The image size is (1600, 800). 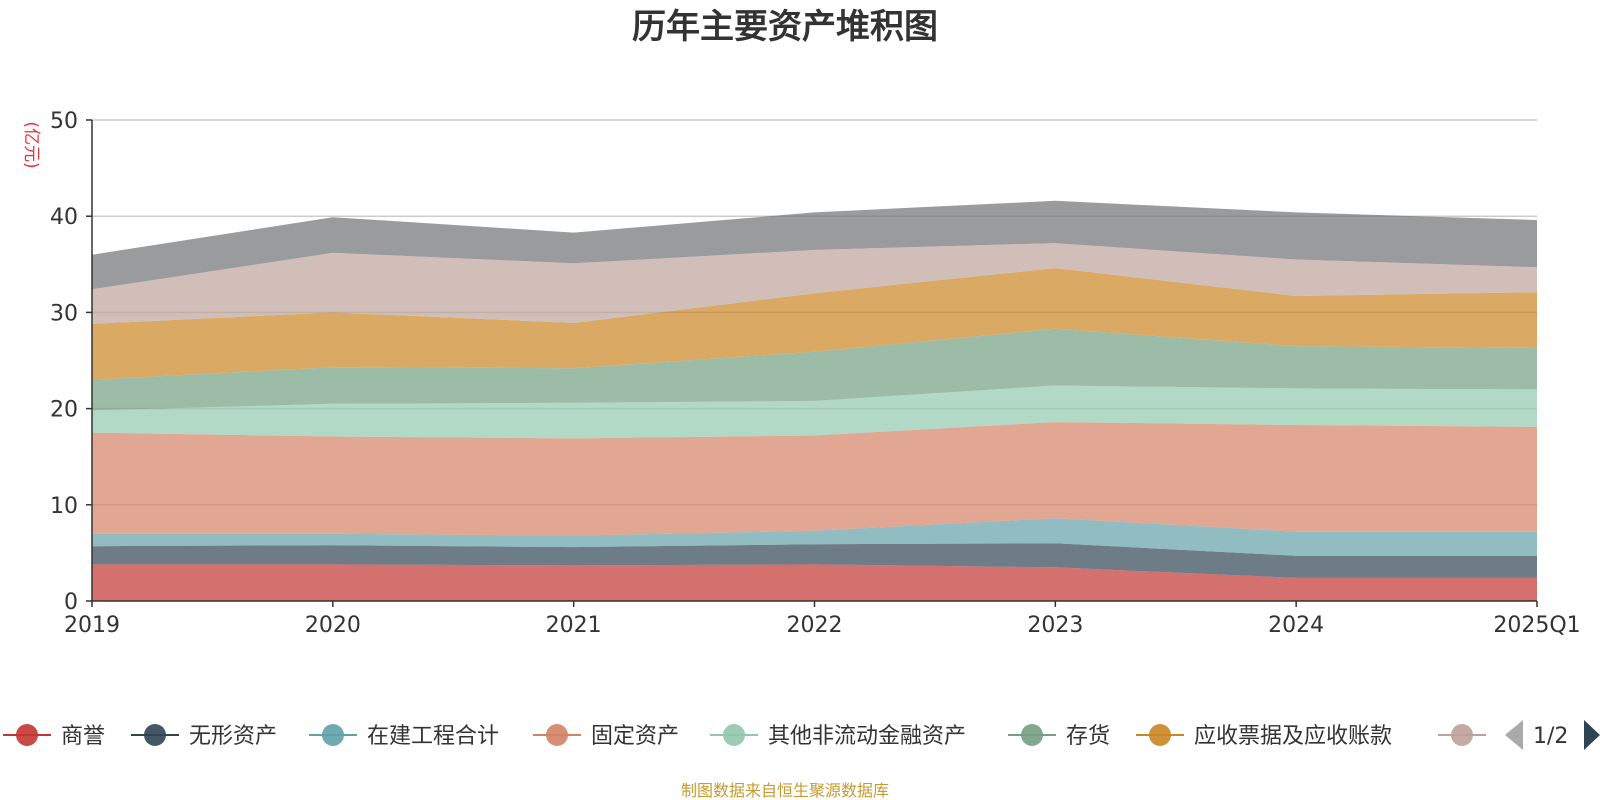 I want to click on legend-item: 应收票据及应收账款, so click(x=1264, y=736).